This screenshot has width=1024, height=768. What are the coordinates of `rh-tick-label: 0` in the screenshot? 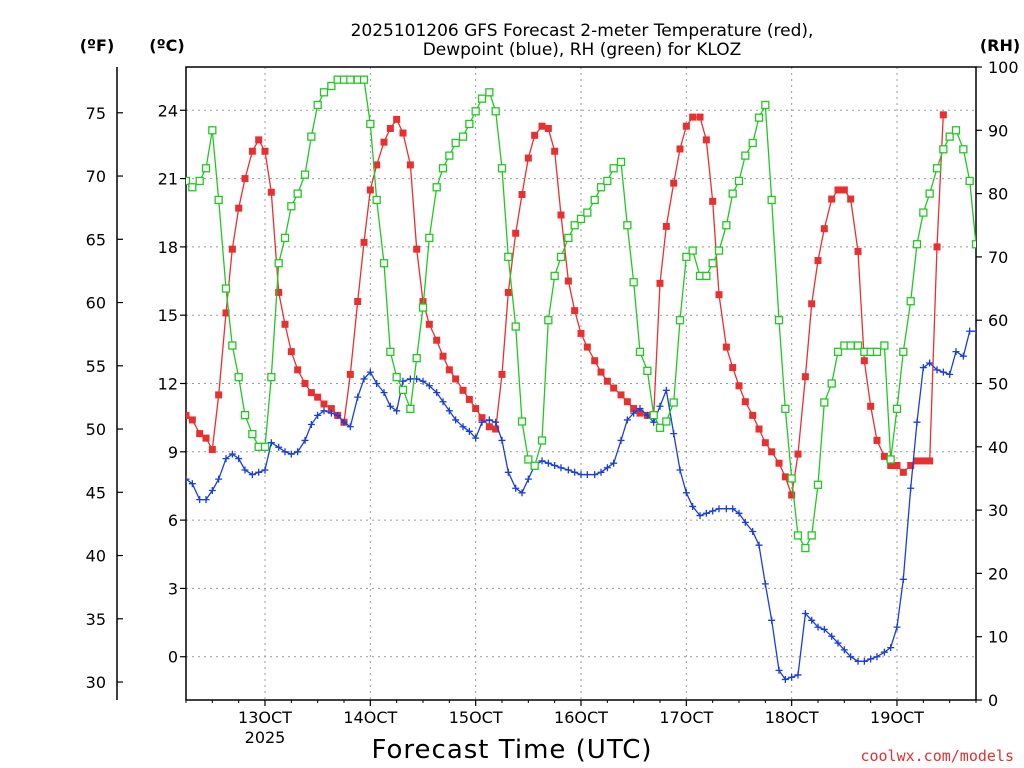 It's located at (993, 700).